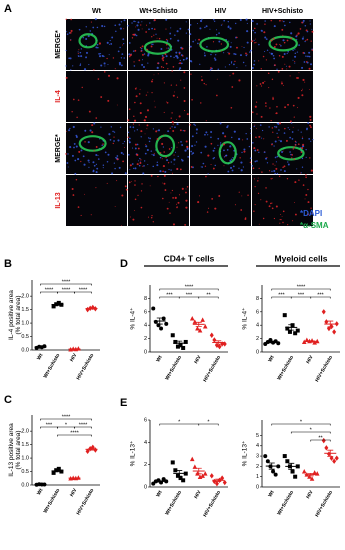 Image resolution: width=345 pixels, height=550 pixels. I want to click on y-axis-label: (% total area), so click(18, 314).